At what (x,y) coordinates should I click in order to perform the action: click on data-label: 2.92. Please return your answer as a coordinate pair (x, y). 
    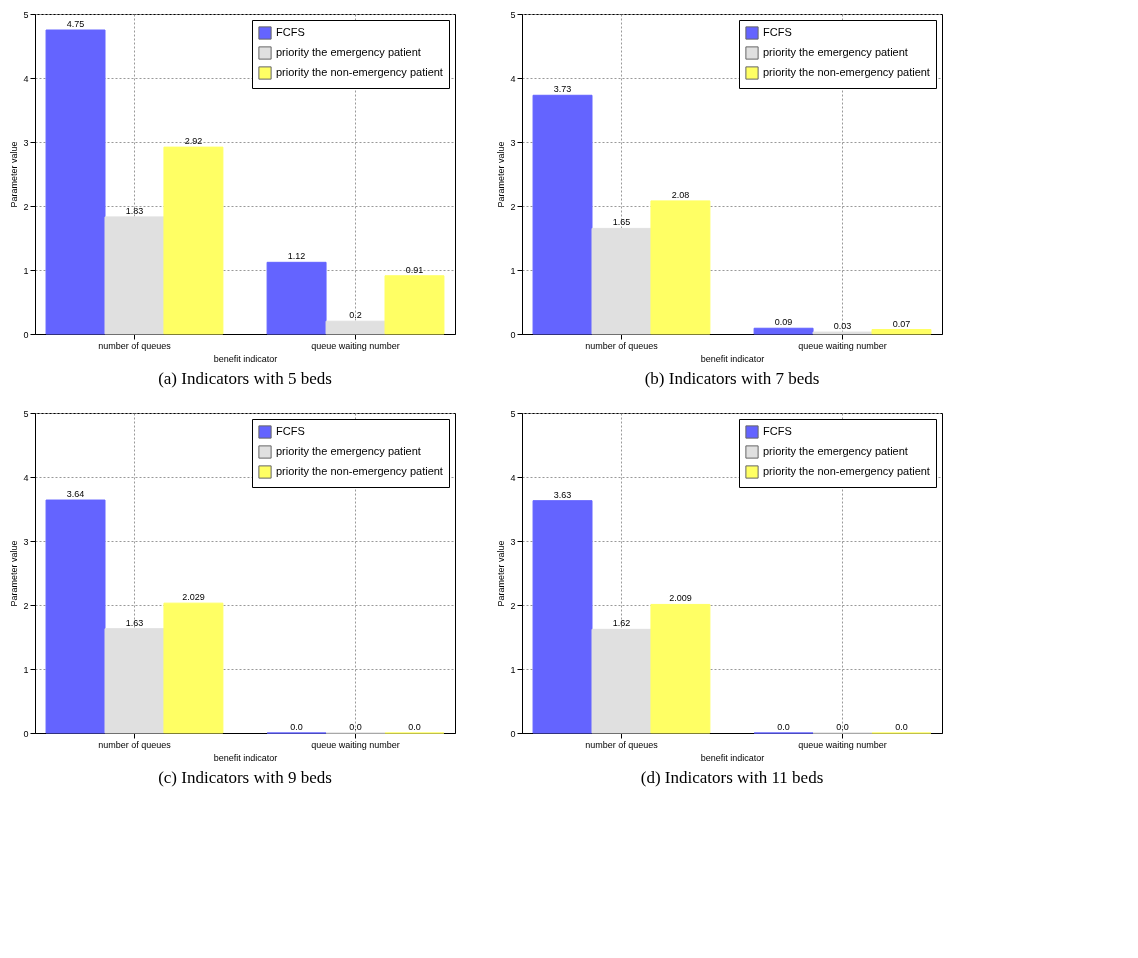
    Looking at the image, I should click on (193, 141).